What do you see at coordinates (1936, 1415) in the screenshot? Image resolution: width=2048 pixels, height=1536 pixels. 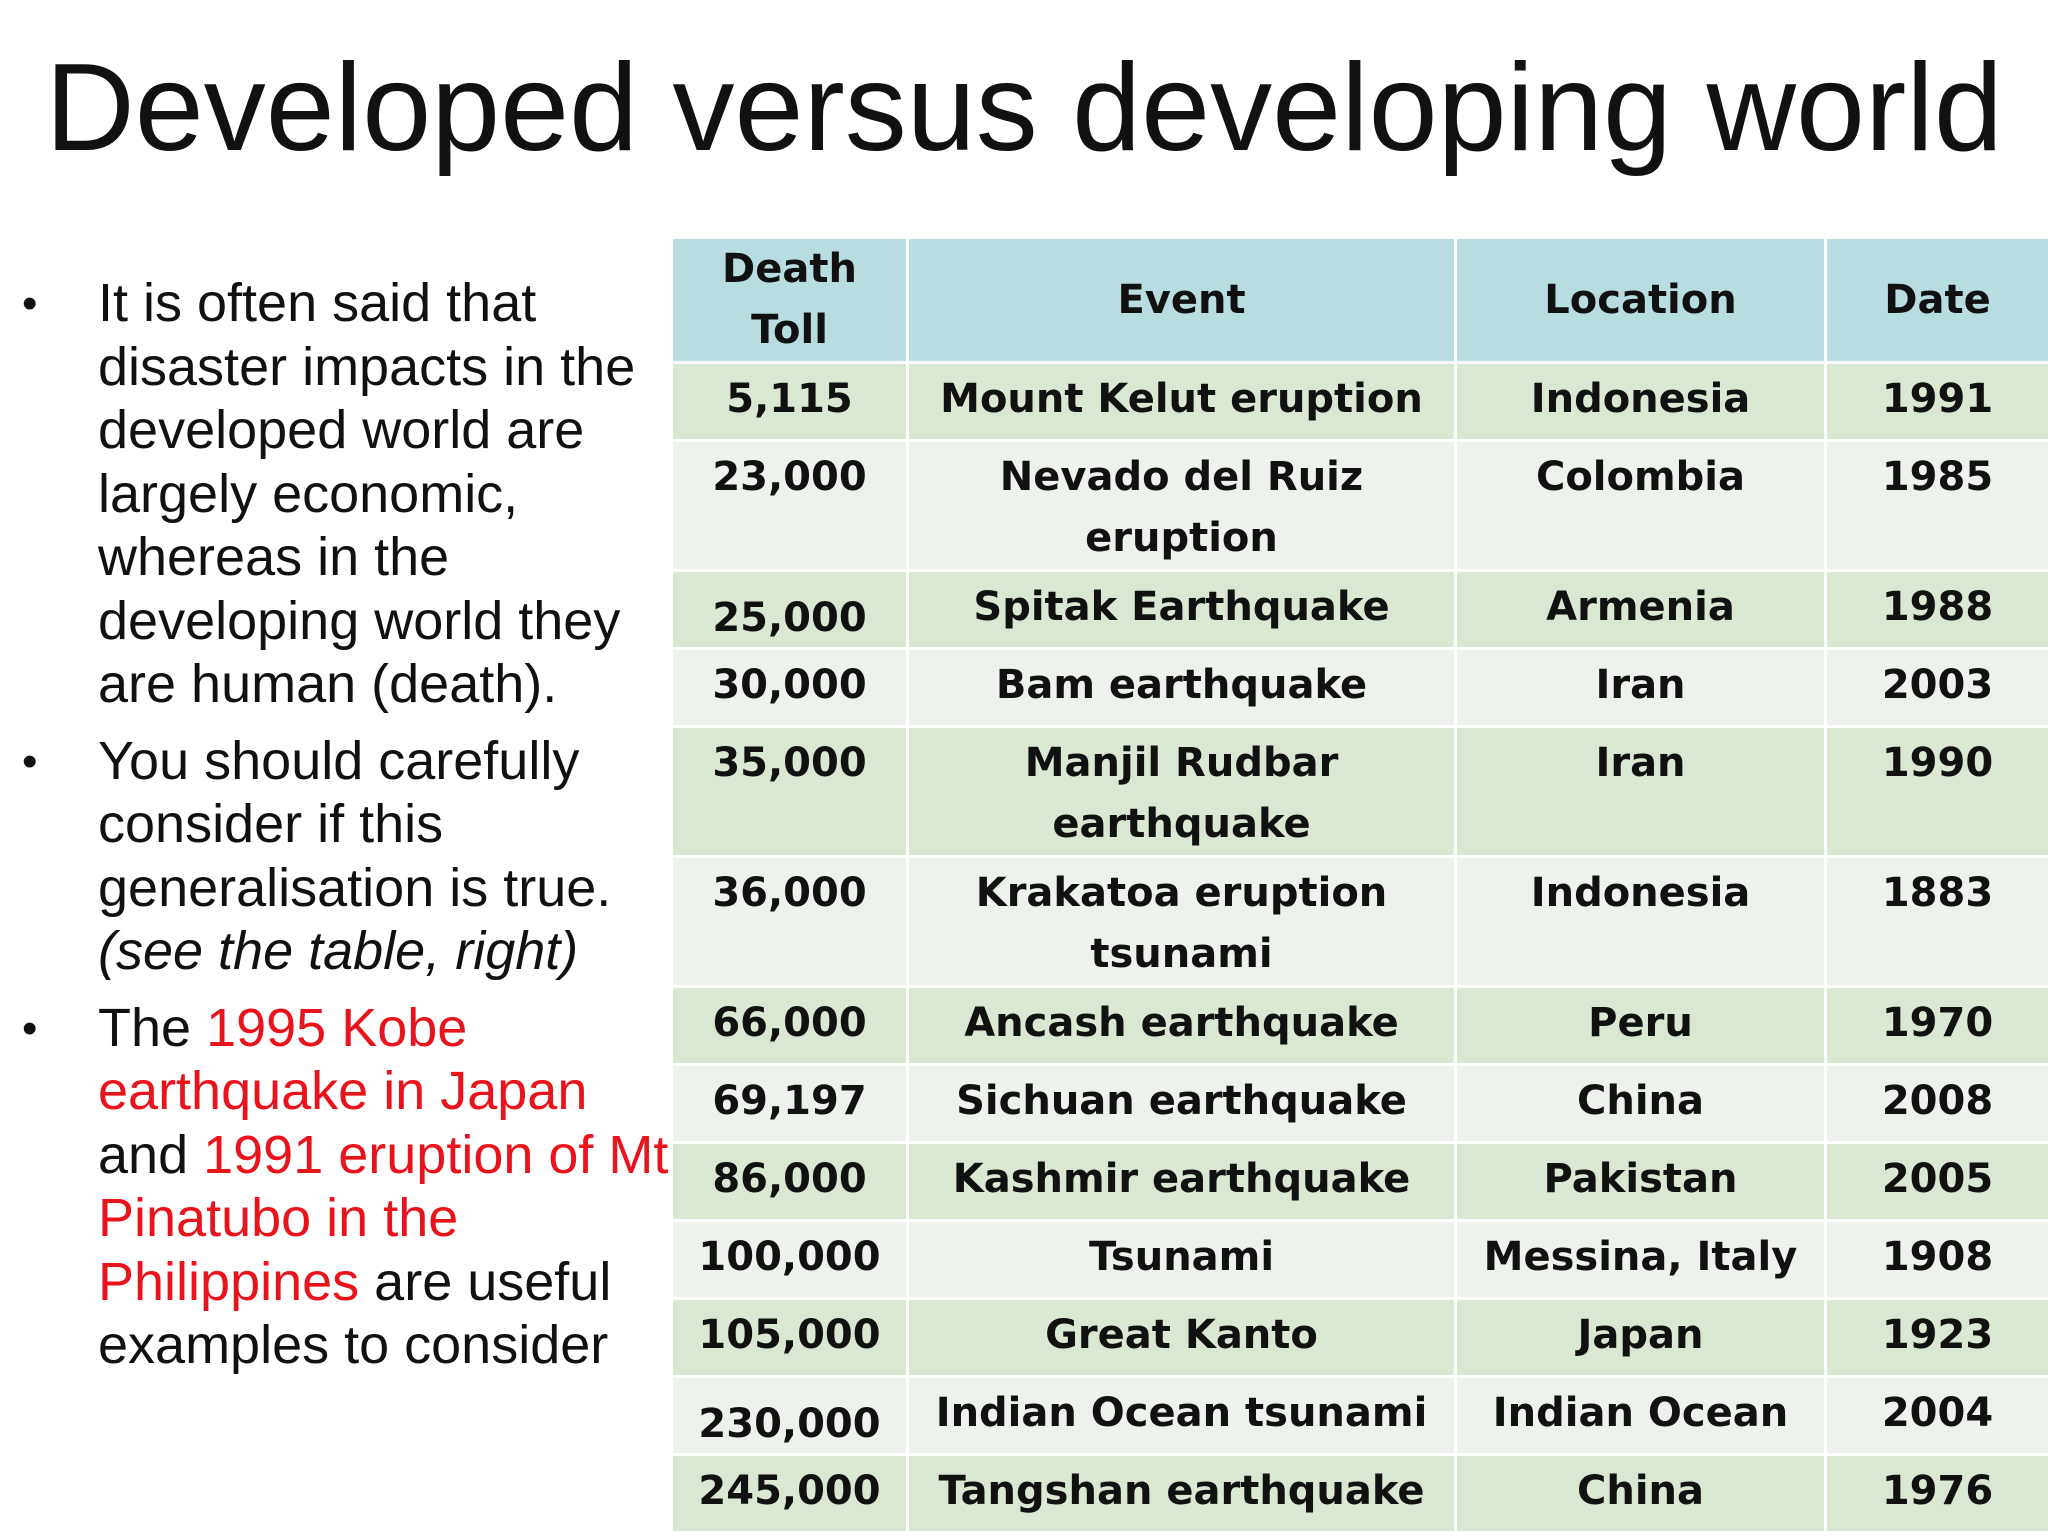 I see `cell-date: 2004` at bounding box center [1936, 1415].